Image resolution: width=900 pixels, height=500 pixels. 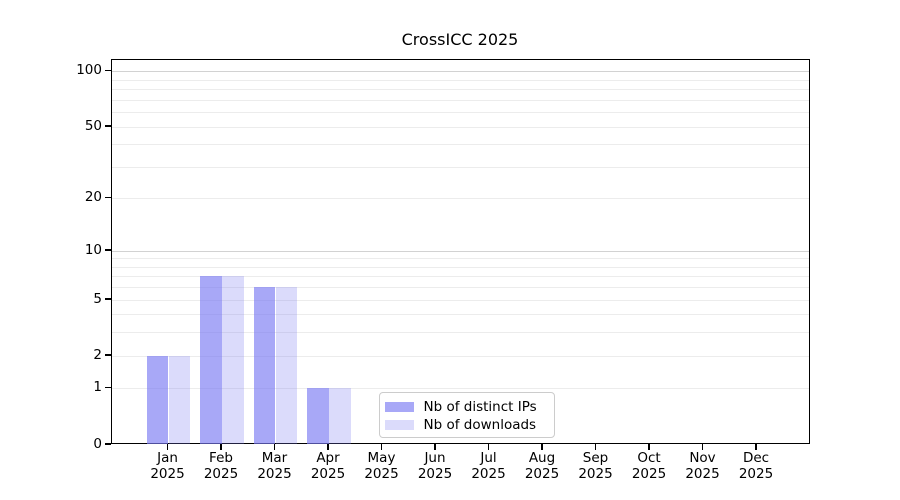 I want to click on x-axis-tick-label: Mar 2025, so click(x=274, y=465).